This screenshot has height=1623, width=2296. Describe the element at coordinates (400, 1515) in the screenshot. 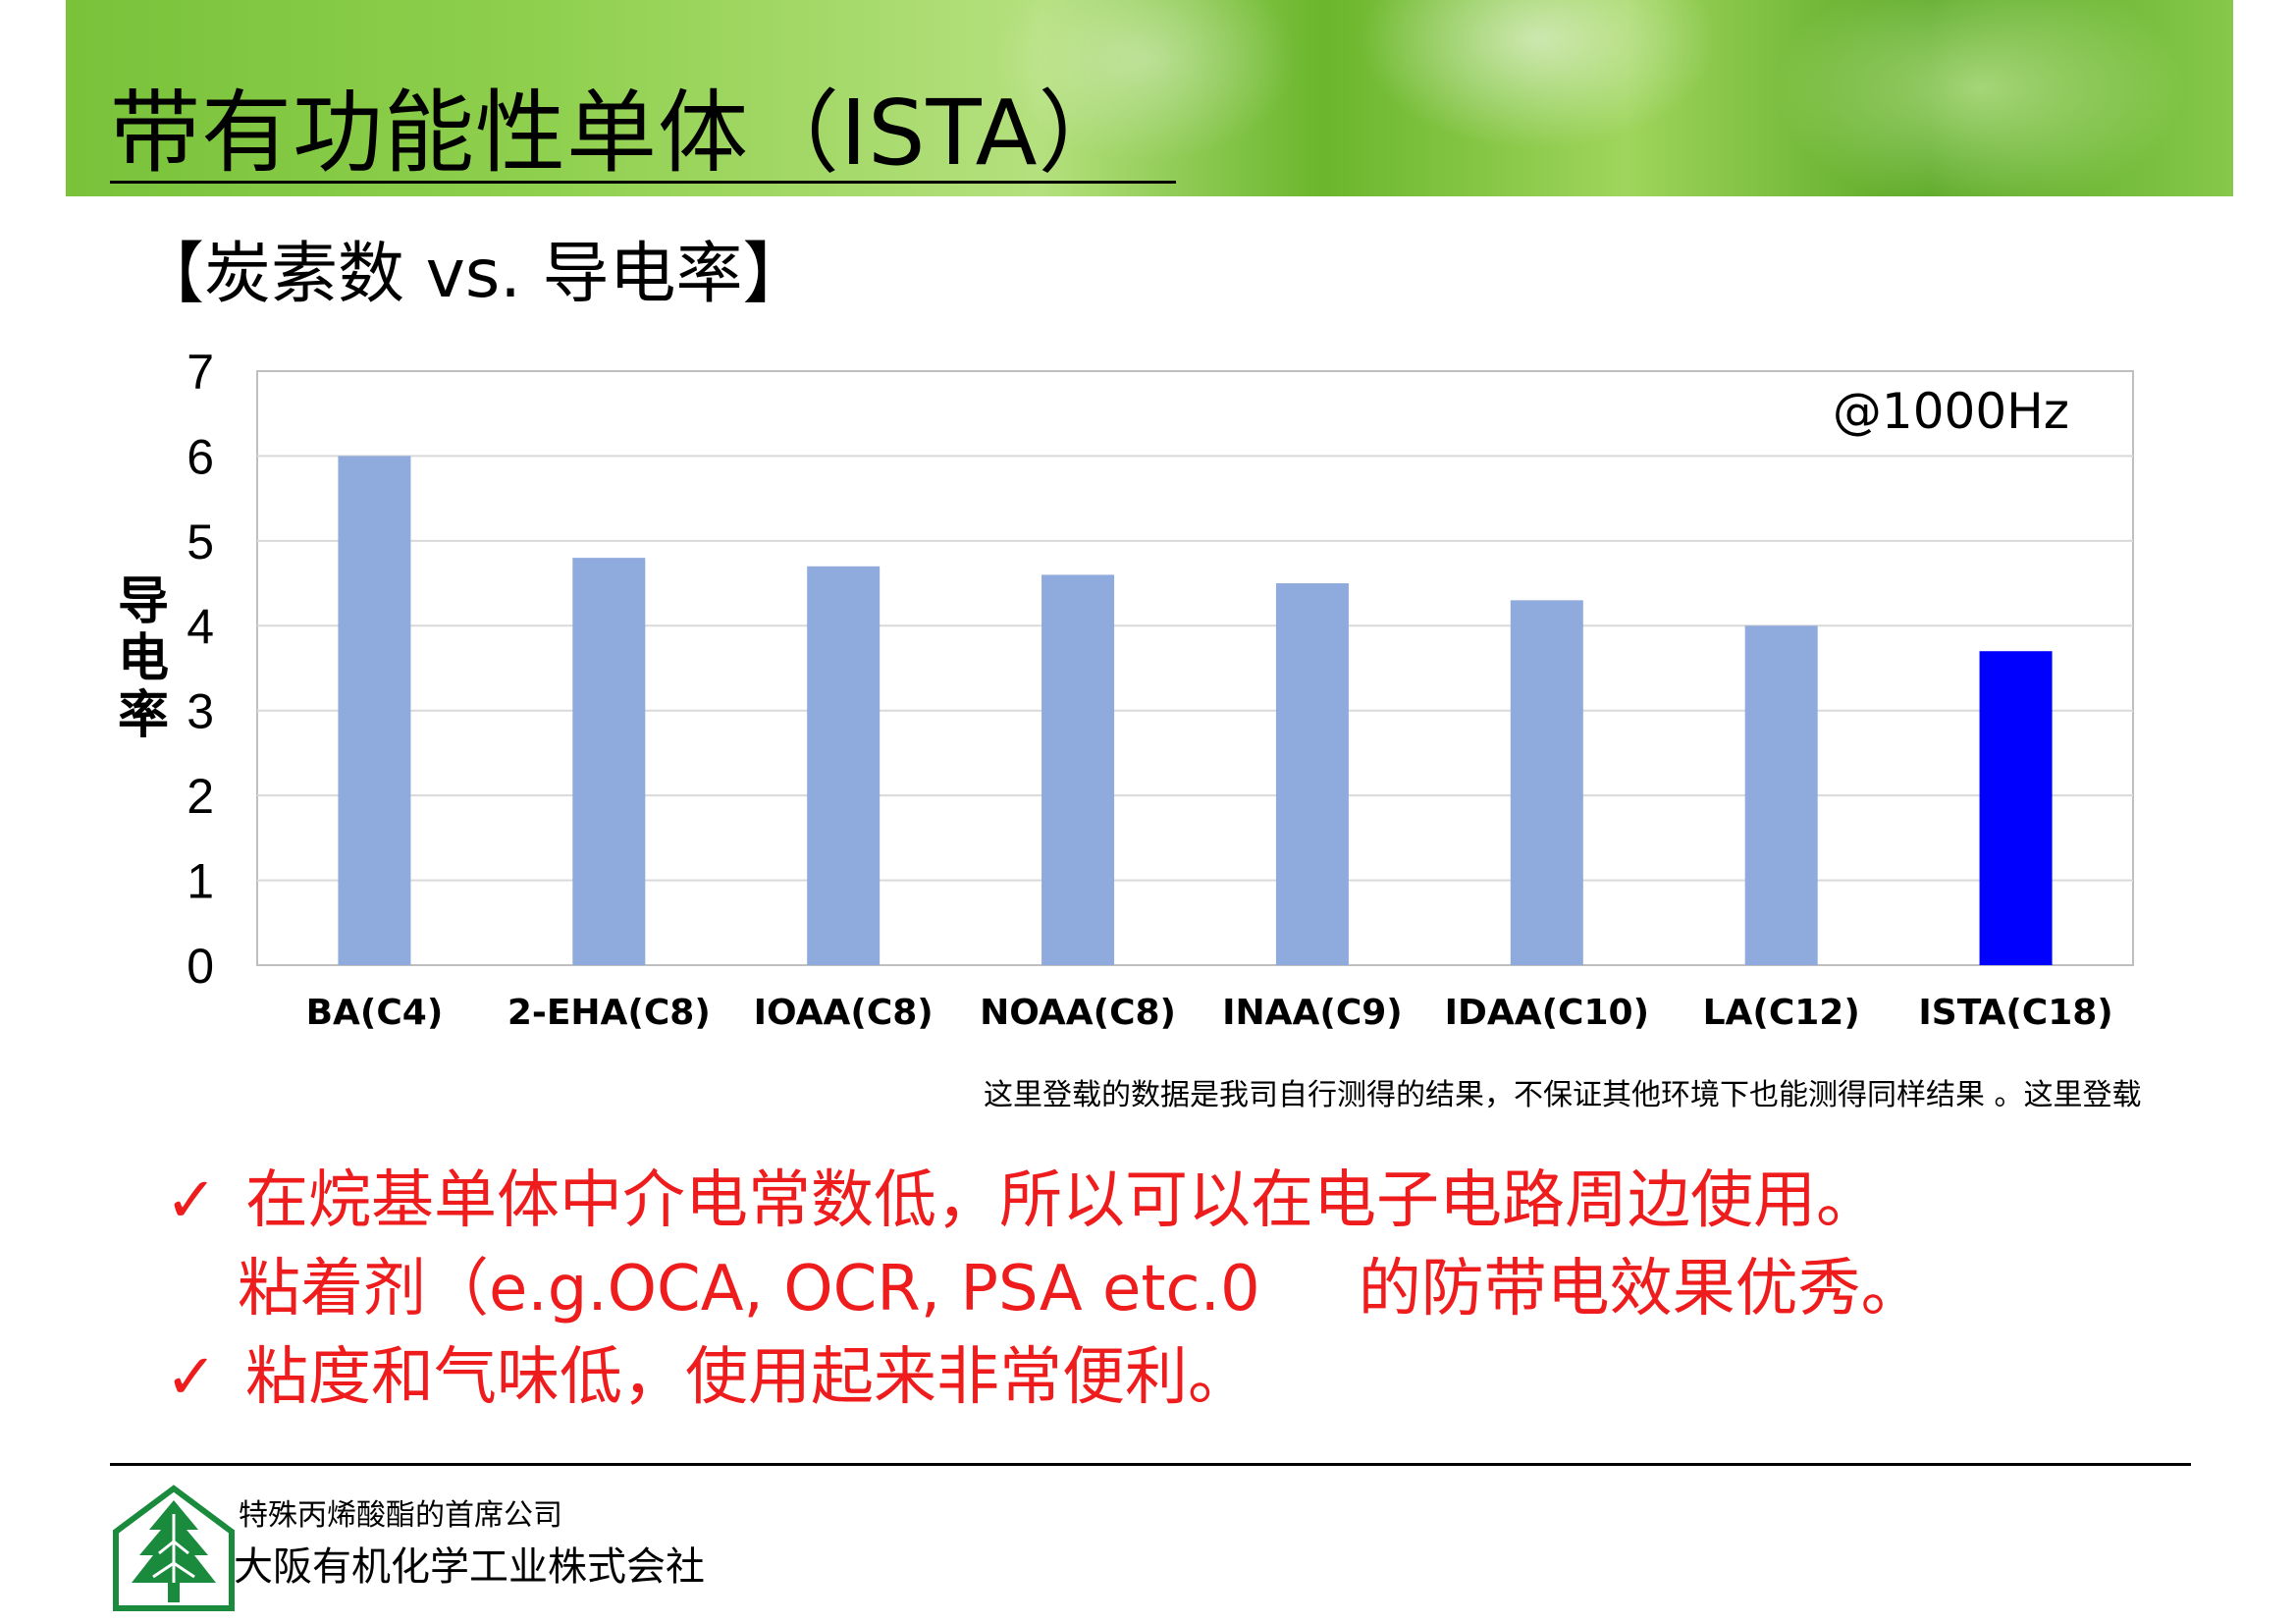

I see `company-tagline: 特殊丙烯酸酯的首席公司` at that location.